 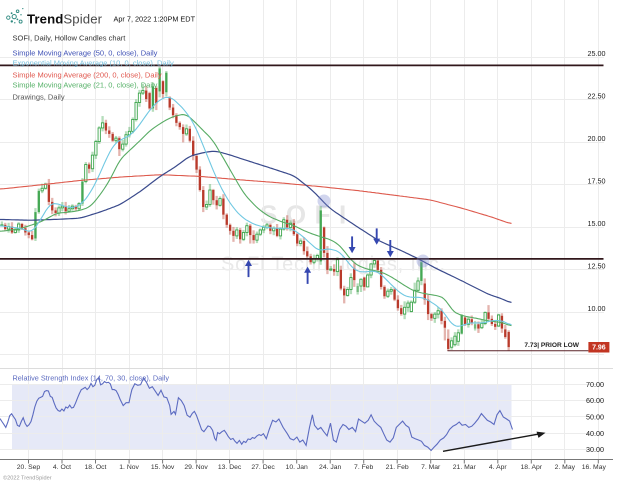 What do you see at coordinates (27, 478) in the screenshot?
I see `svg-text: ©2022 TrendSpider` at bounding box center [27, 478].